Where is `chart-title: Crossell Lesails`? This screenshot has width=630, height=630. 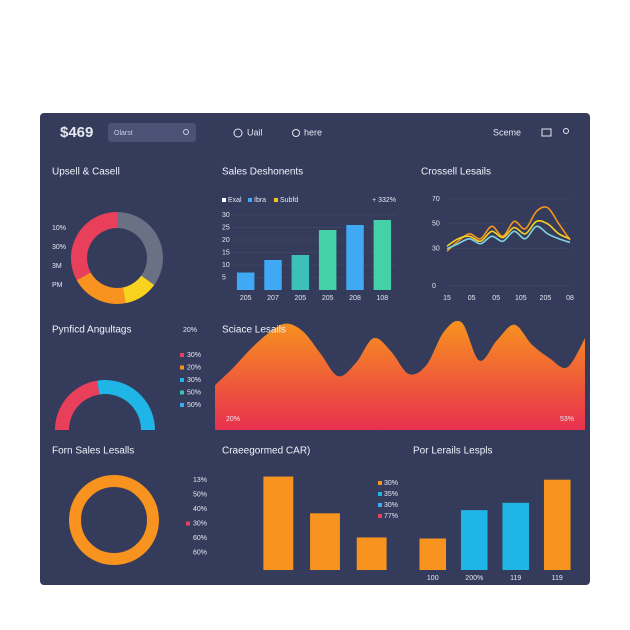
chart-title: Crossell Lesails is located at coordinates (456, 172).